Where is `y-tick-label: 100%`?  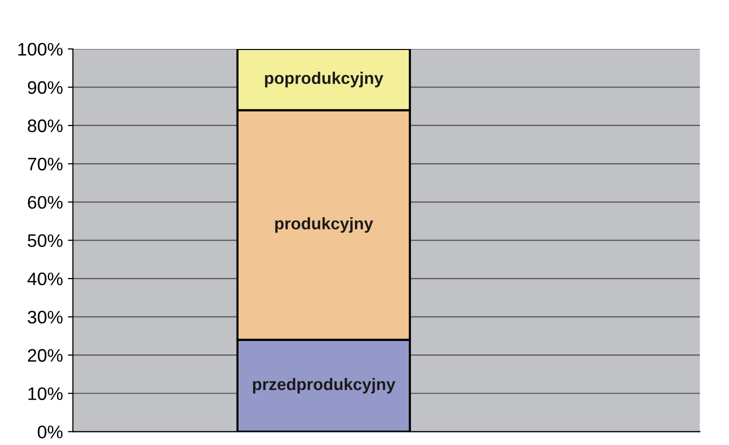
y-tick-label: 100% is located at coordinates (40, 49).